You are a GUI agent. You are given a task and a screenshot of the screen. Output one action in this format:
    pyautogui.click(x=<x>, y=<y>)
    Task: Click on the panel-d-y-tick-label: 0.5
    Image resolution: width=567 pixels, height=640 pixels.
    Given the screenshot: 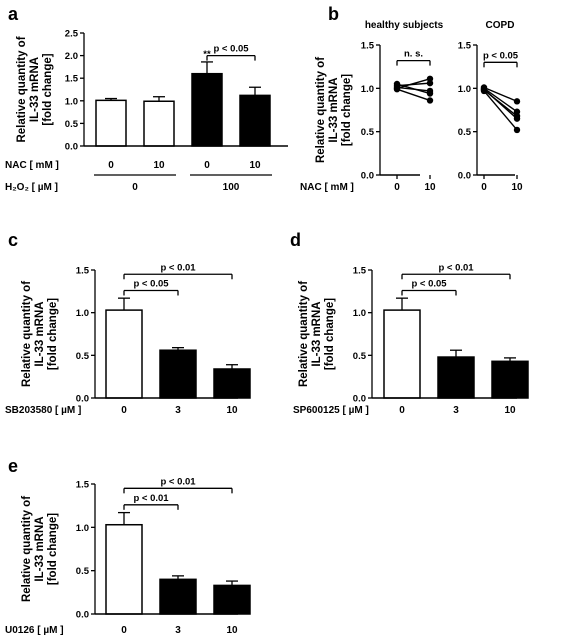 What is the action you would take?
    pyautogui.click(x=360, y=356)
    